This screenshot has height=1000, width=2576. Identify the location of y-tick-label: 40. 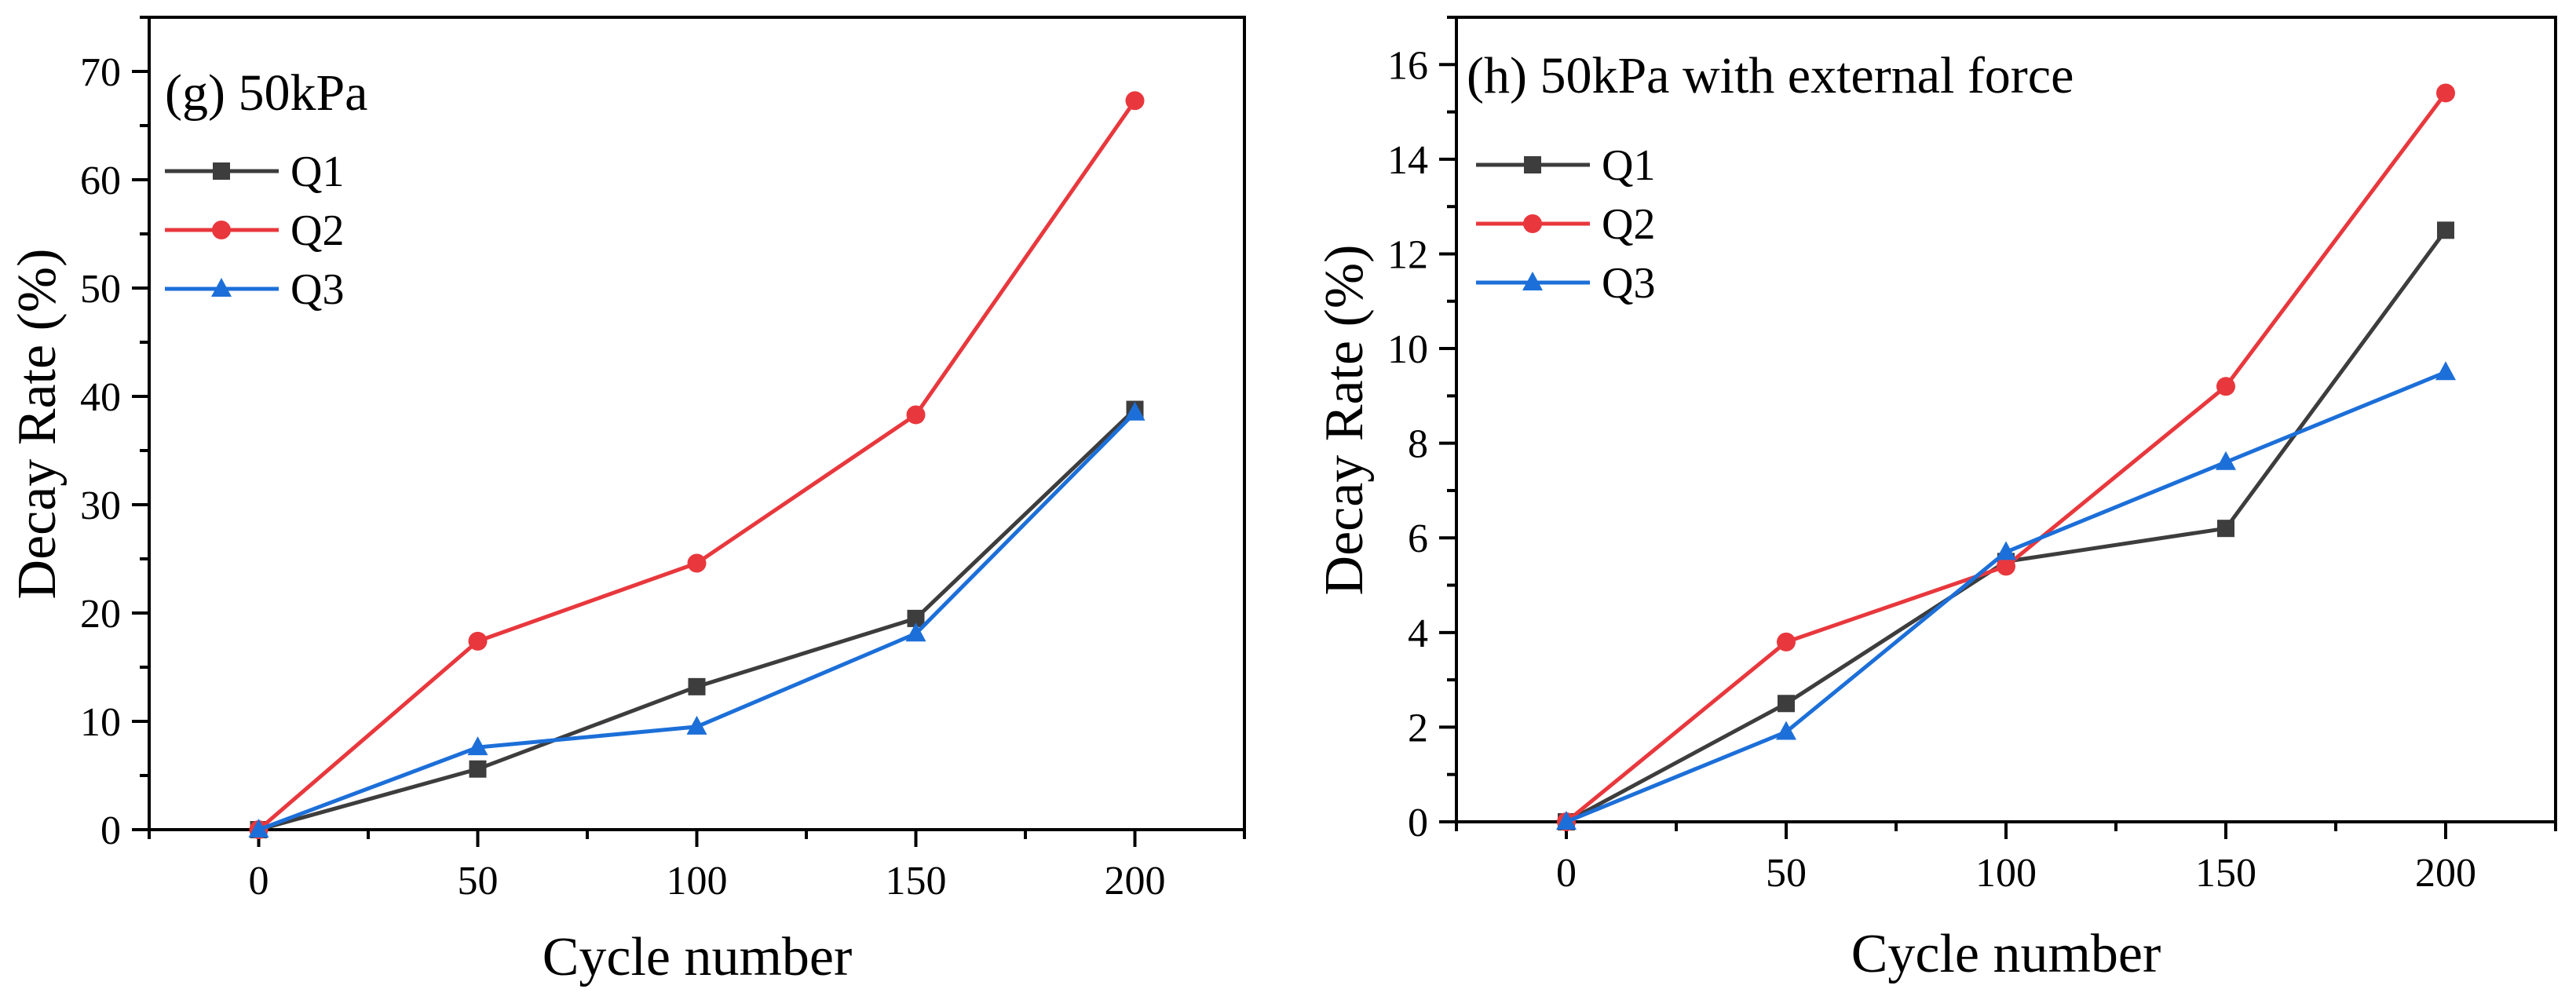
(101, 398).